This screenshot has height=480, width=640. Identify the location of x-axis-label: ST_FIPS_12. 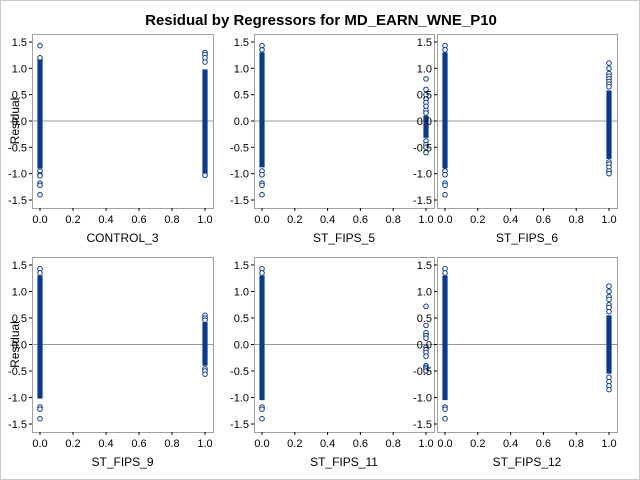
(527, 462).